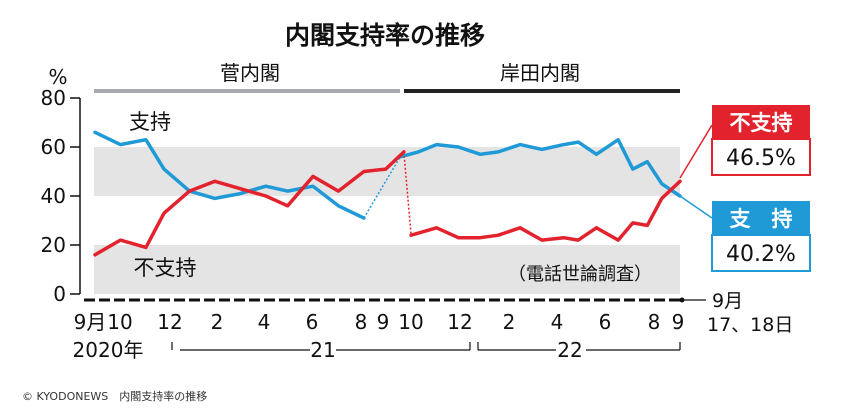 The image size is (844, 413). I want to click on era-label-suga: 菅内閣, so click(250, 73).